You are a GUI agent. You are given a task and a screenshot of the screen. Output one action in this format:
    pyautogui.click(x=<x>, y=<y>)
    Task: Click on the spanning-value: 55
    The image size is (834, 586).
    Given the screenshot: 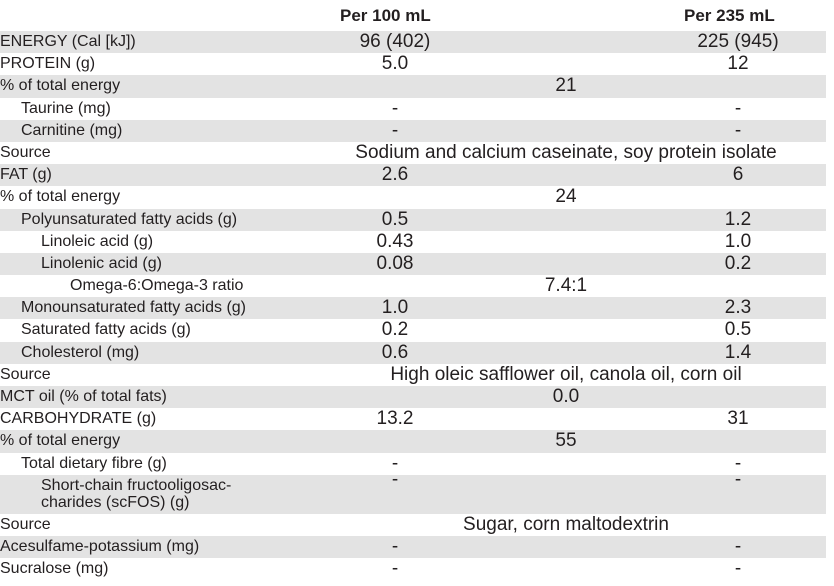 What is the action you would take?
    pyautogui.click(x=566, y=441)
    